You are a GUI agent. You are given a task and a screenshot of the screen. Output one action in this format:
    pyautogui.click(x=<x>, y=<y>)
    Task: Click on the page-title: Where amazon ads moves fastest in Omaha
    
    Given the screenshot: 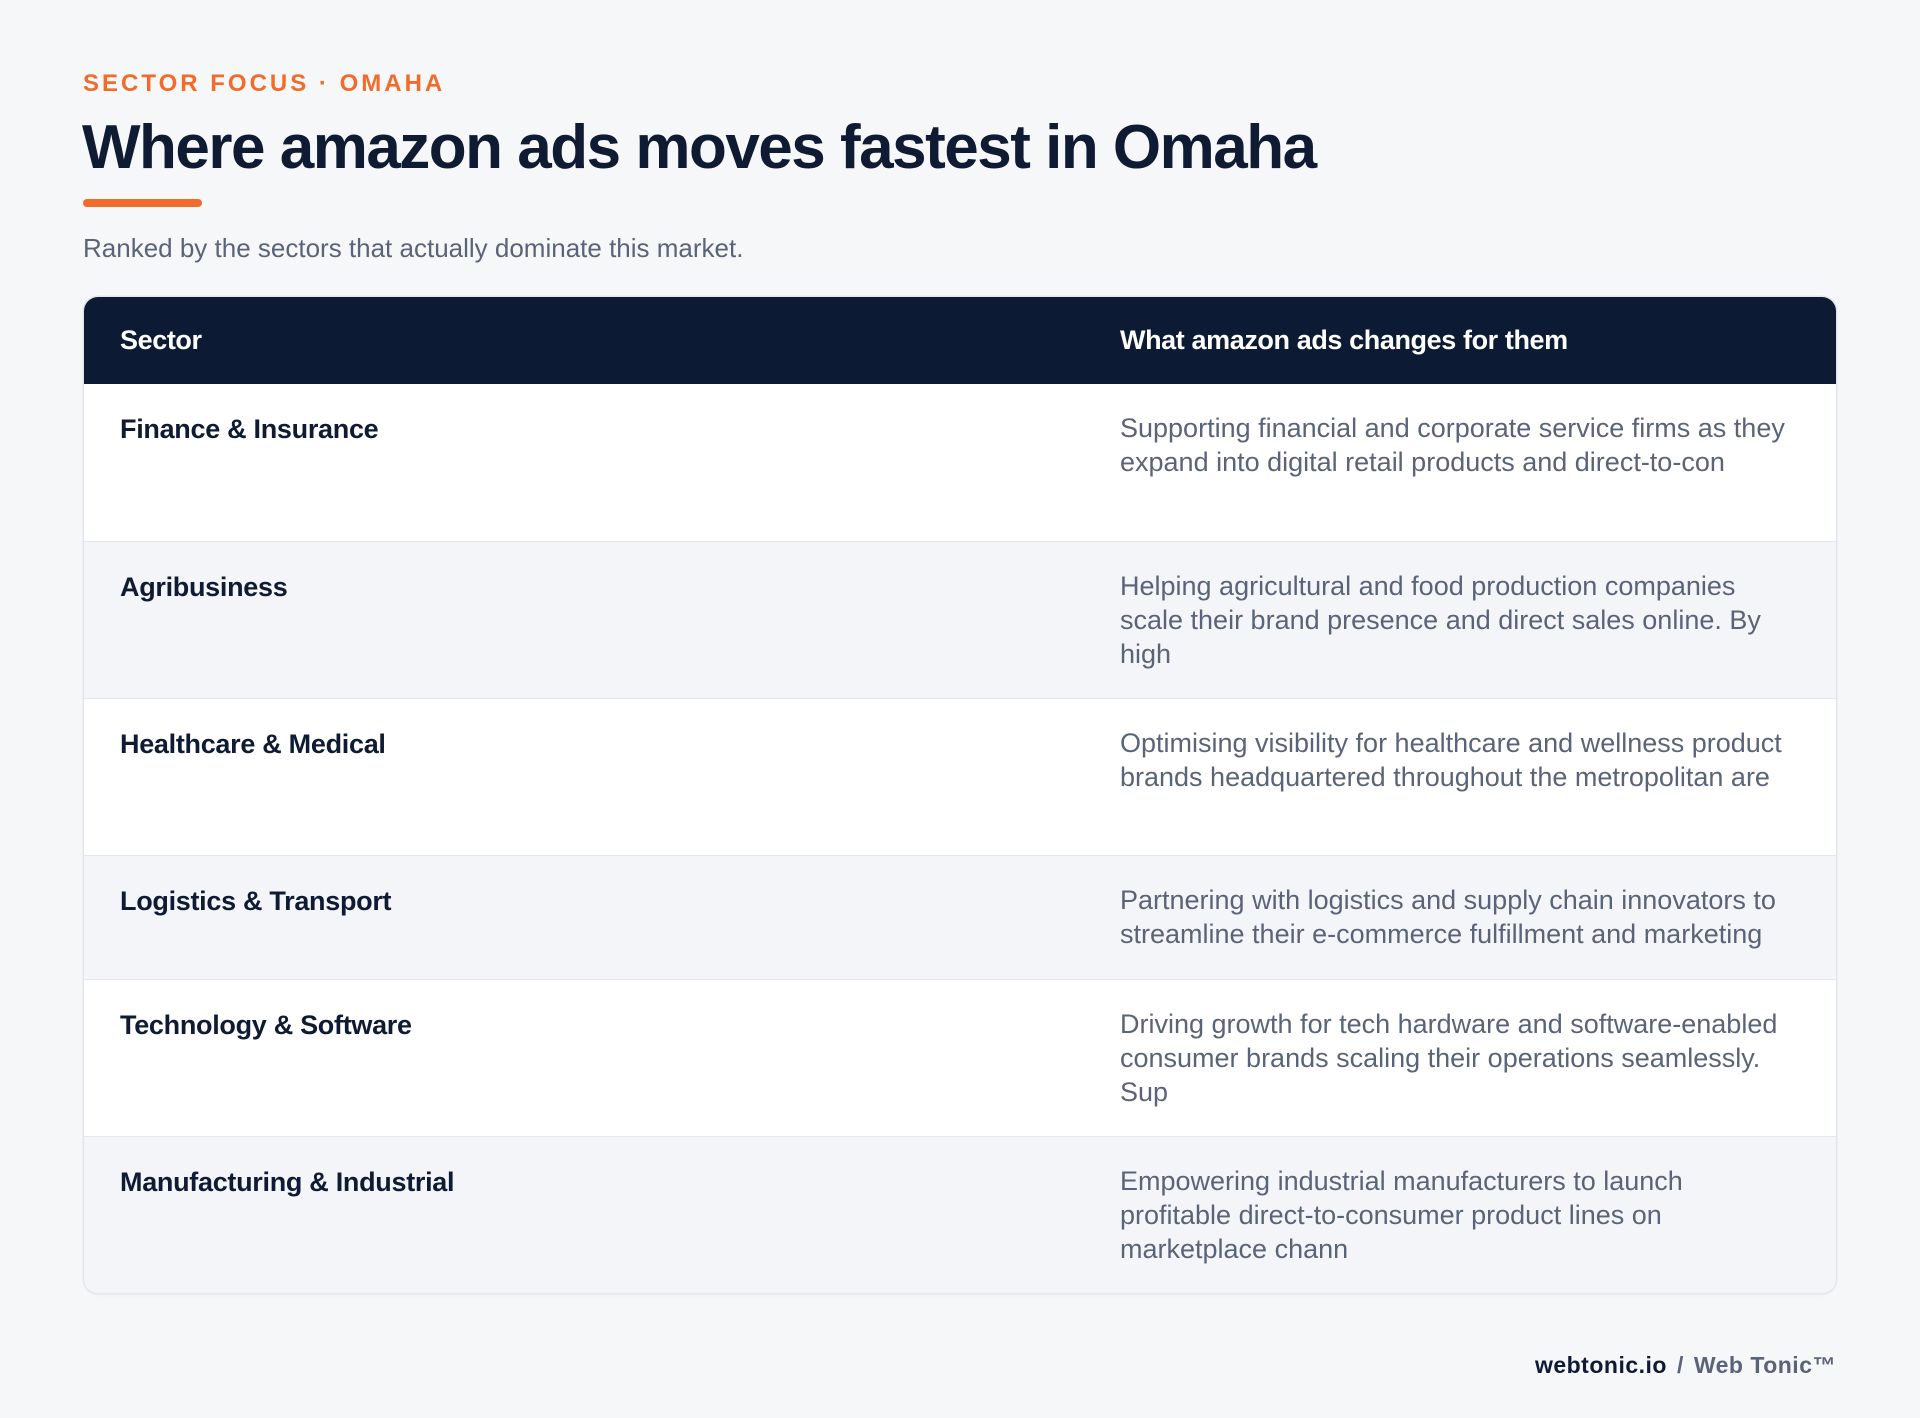 What is the action you would take?
    pyautogui.click(x=699, y=147)
    